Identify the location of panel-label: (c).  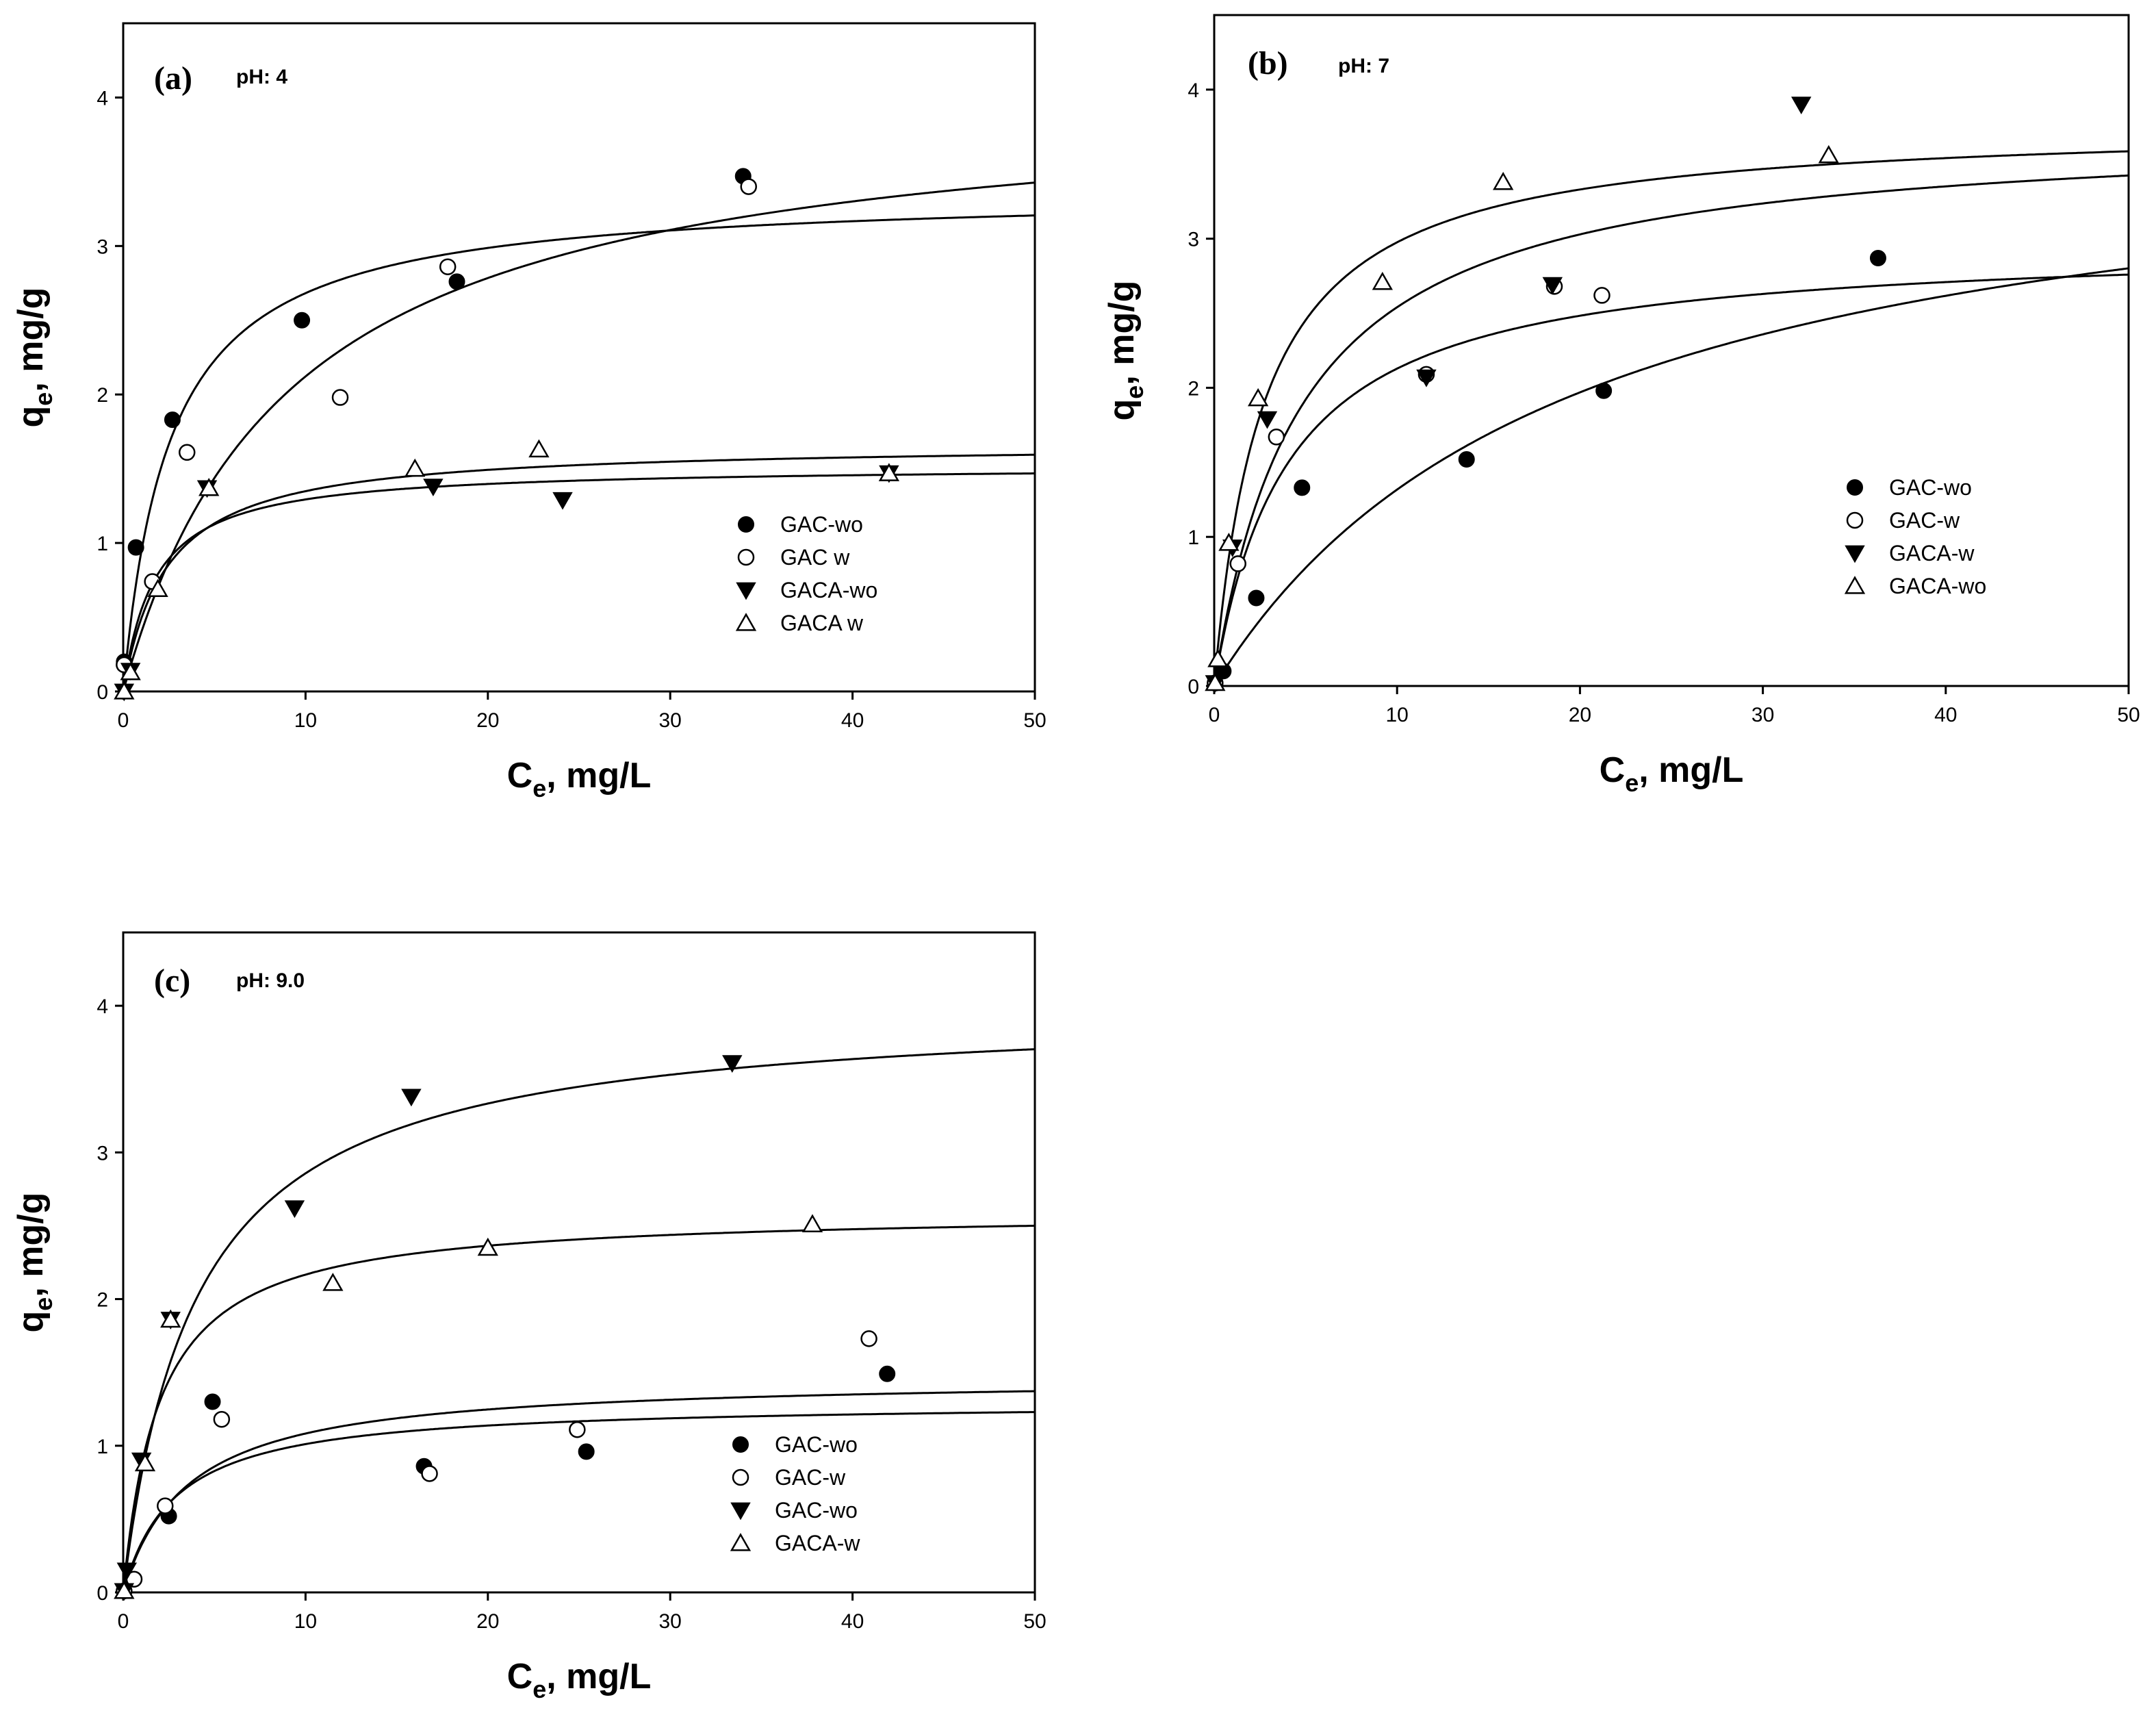
(172, 981).